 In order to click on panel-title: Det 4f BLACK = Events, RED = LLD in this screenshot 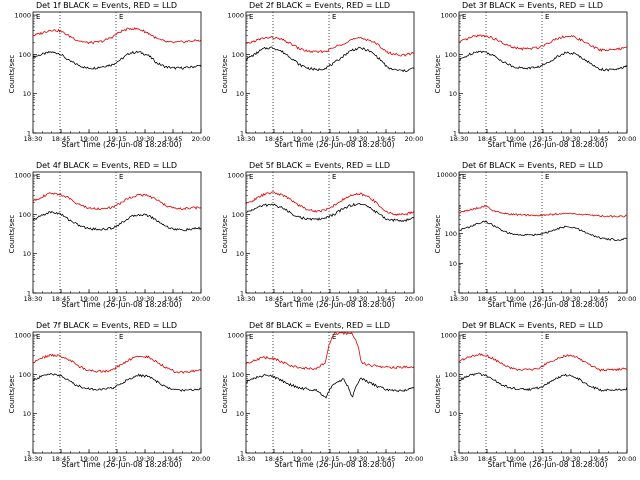, I will do `click(106, 165)`.